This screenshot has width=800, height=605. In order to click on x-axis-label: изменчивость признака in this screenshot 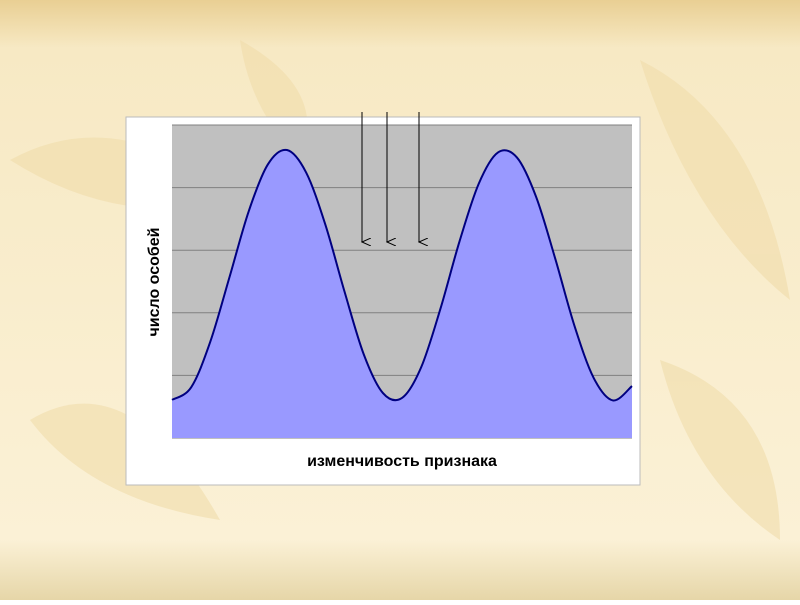, I will do `click(402, 461)`.